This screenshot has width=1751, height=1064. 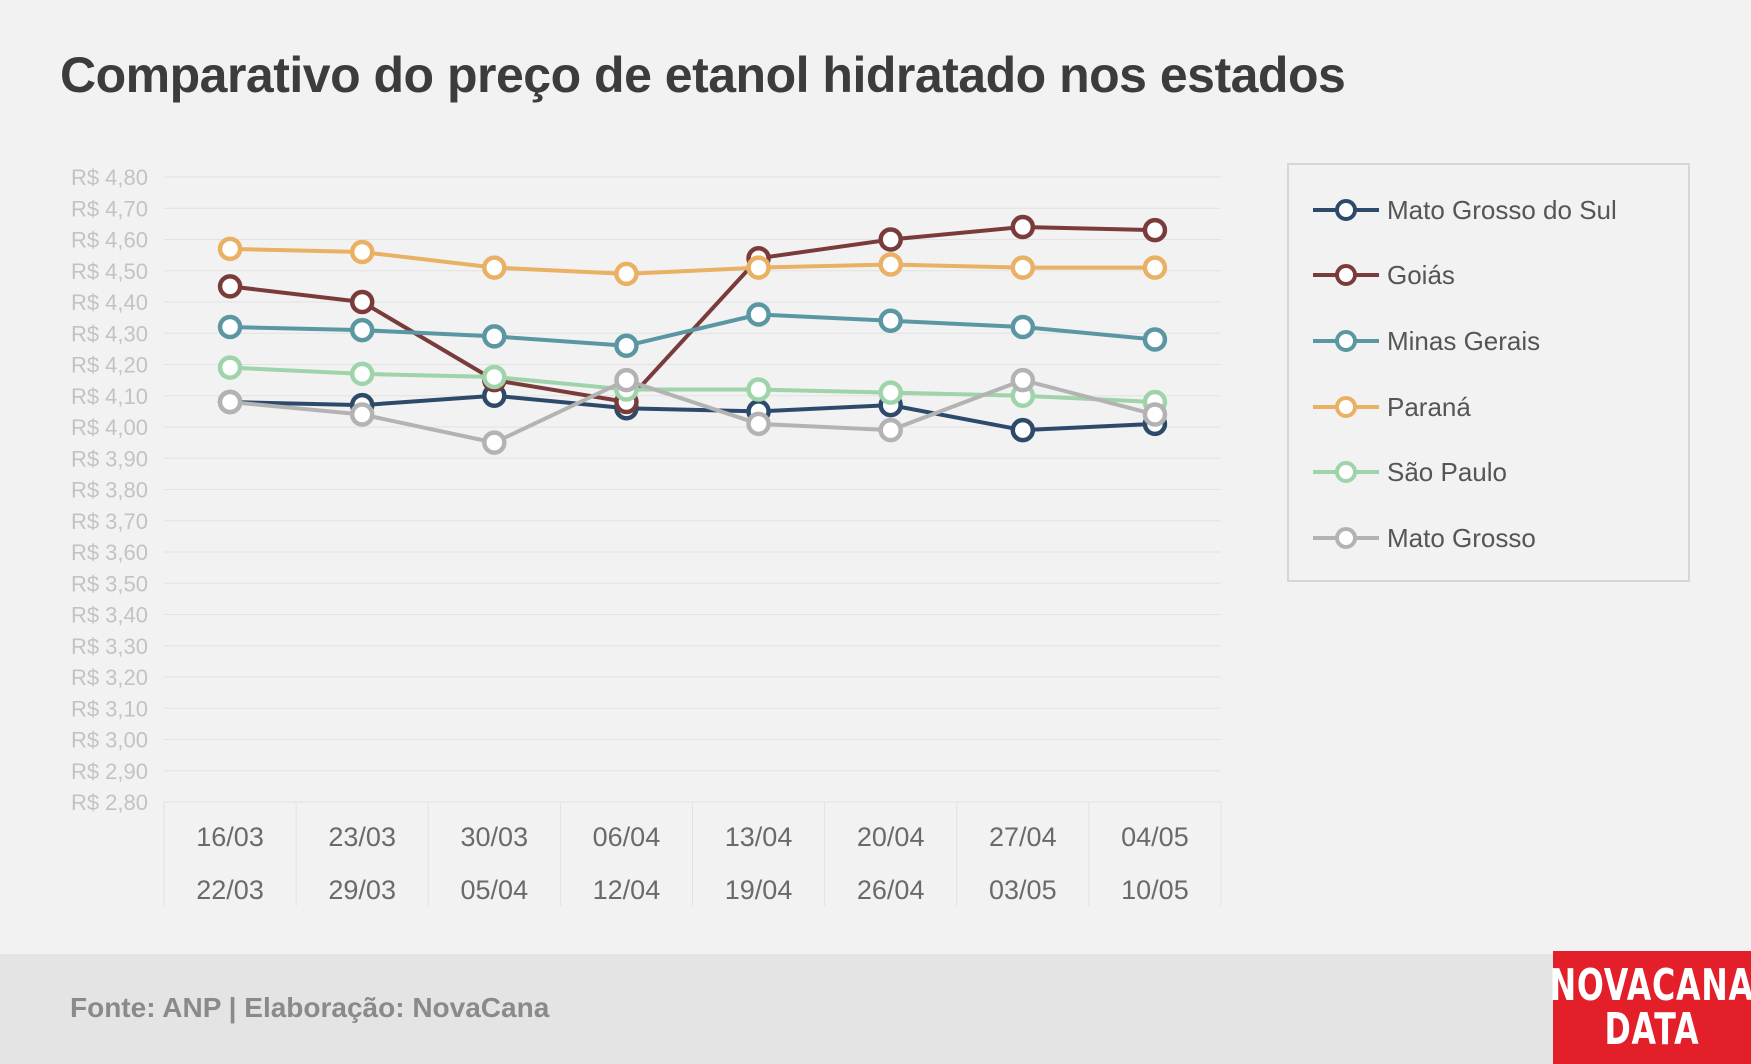 What do you see at coordinates (109, 177) in the screenshot?
I see `y-tick-label: R$ 4,80` at bounding box center [109, 177].